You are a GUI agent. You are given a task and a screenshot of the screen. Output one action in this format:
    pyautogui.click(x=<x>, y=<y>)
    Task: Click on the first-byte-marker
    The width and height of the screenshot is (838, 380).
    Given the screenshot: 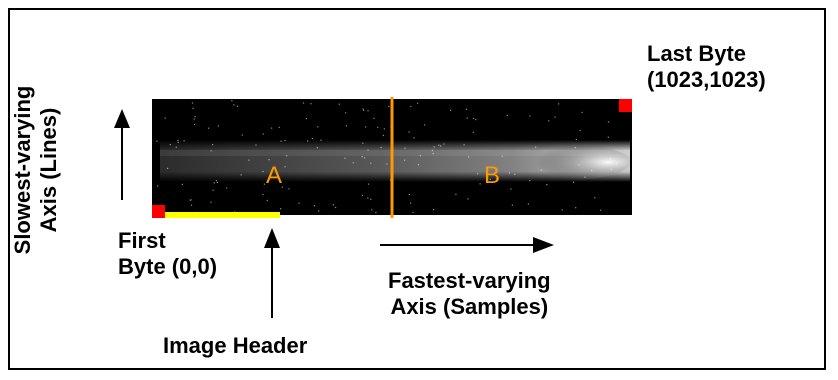 What is the action you would take?
    pyautogui.click(x=158, y=211)
    